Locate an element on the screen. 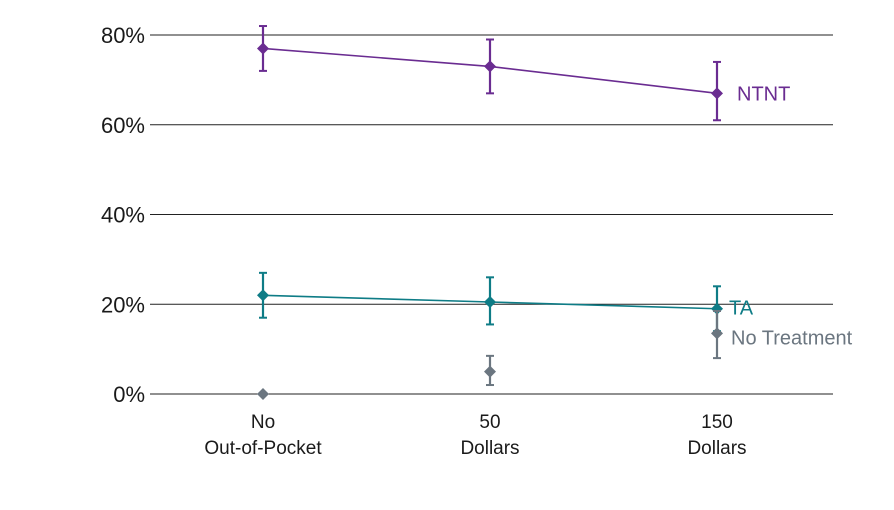 This screenshot has height=510, width=894. series-label: NTNT is located at coordinates (763, 94).